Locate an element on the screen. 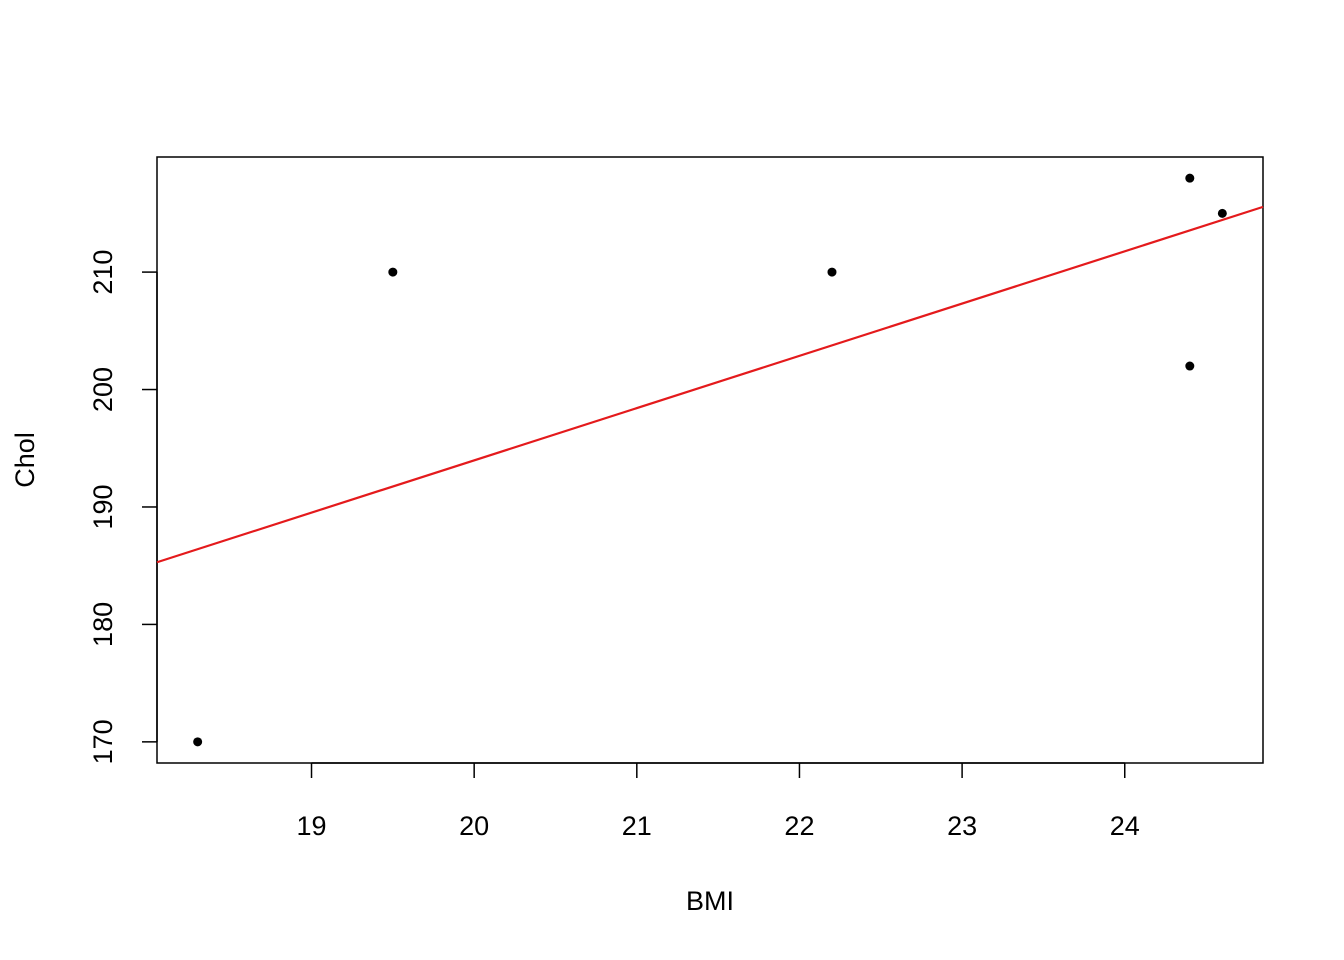 The image size is (1344, 960). y-tick-label: 200 is located at coordinates (103, 389).